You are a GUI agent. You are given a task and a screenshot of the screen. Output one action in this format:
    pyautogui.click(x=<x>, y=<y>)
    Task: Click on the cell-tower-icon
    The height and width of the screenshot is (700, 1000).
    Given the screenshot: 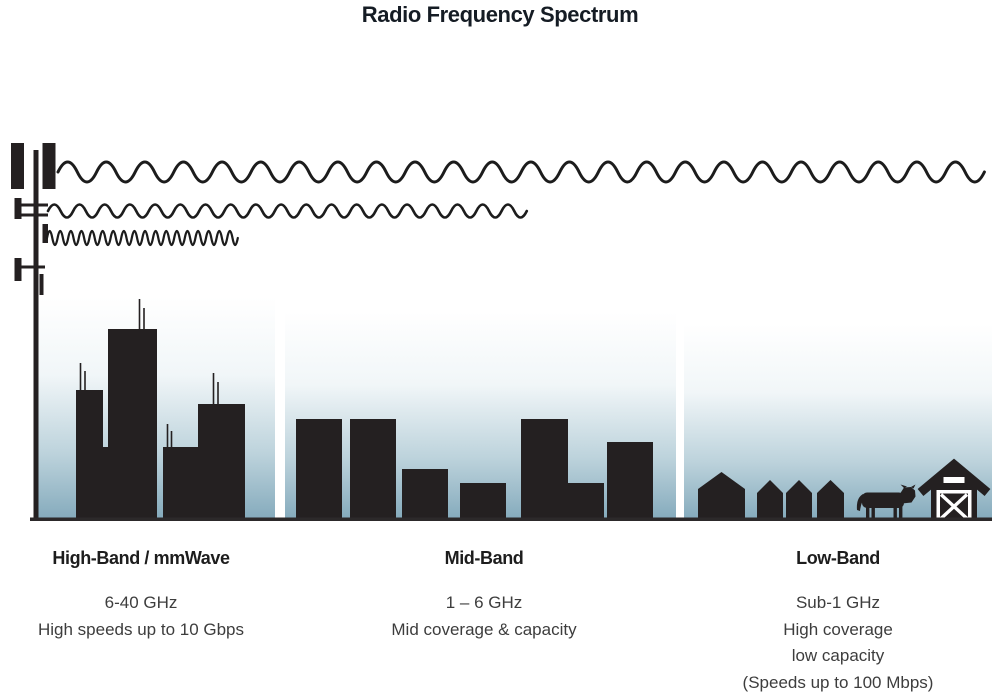 What is the action you would take?
    pyautogui.click(x=33, y=331)
    